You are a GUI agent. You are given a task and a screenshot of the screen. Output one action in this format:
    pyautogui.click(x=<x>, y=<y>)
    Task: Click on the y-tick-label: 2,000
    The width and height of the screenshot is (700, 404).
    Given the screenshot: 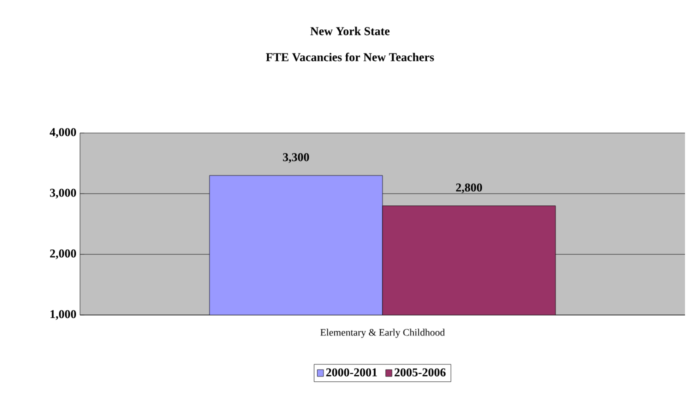 What is the action you would take?
    pyautogui.click(x=63, y=254)
    